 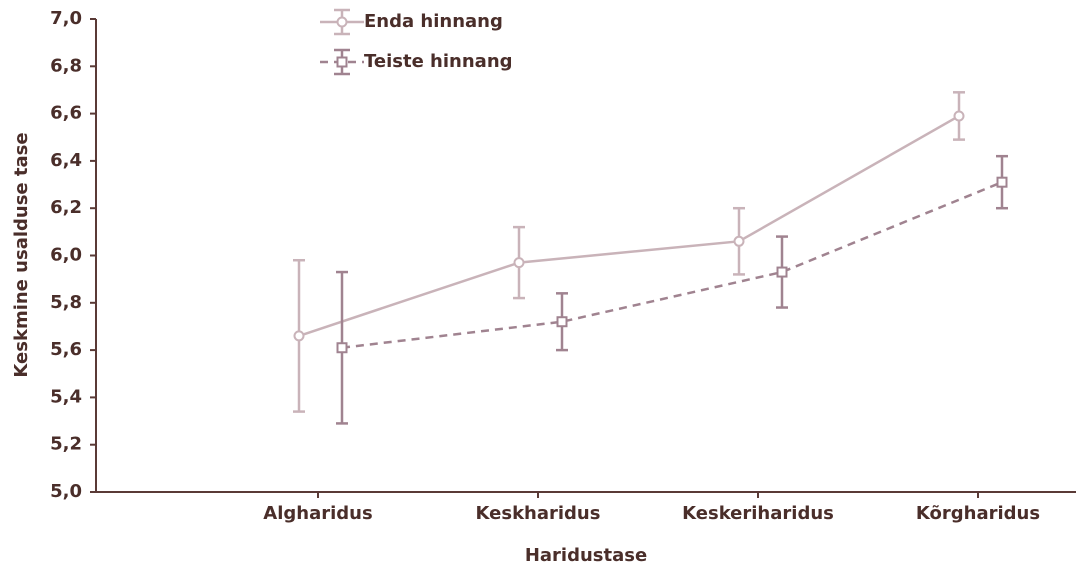 What do you see at coordinates (66, 302) in the screenshot?
I see `y-tick-label: 5,8` at bounding box center [66, 302].